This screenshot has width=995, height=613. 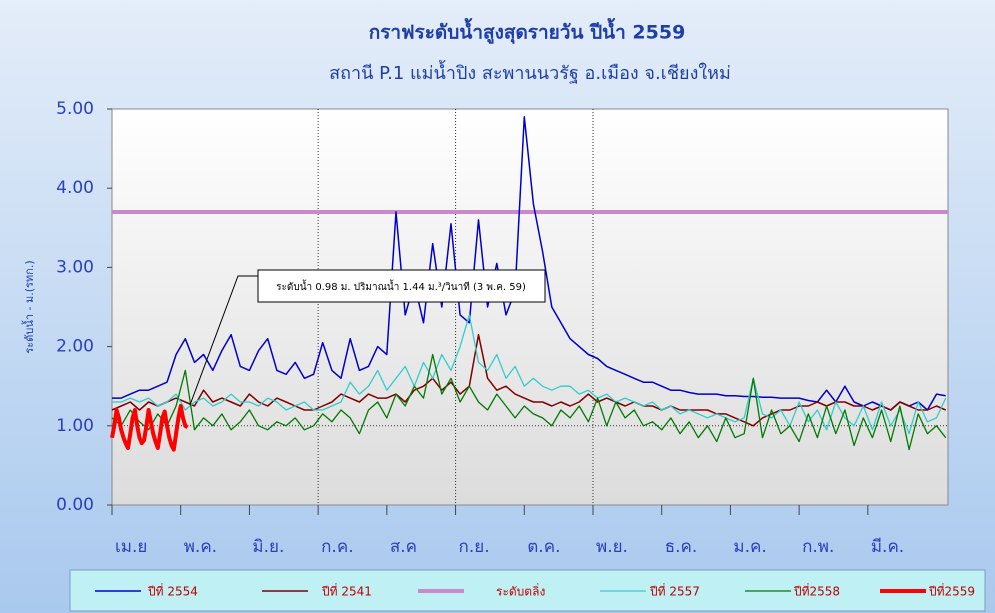 What do you see at coordinates (951, 591) in the screenshot?
I see `legend-label: ปีที่2559` at bounding box center [951, 591].